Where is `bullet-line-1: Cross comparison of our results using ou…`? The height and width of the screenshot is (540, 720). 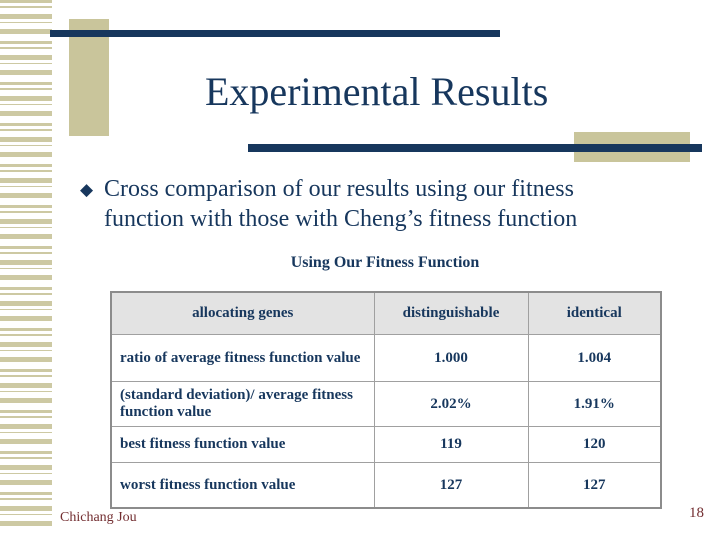
bullet-line-1: Cross comparison of our results using ou… is located at coordinates (339, 189).